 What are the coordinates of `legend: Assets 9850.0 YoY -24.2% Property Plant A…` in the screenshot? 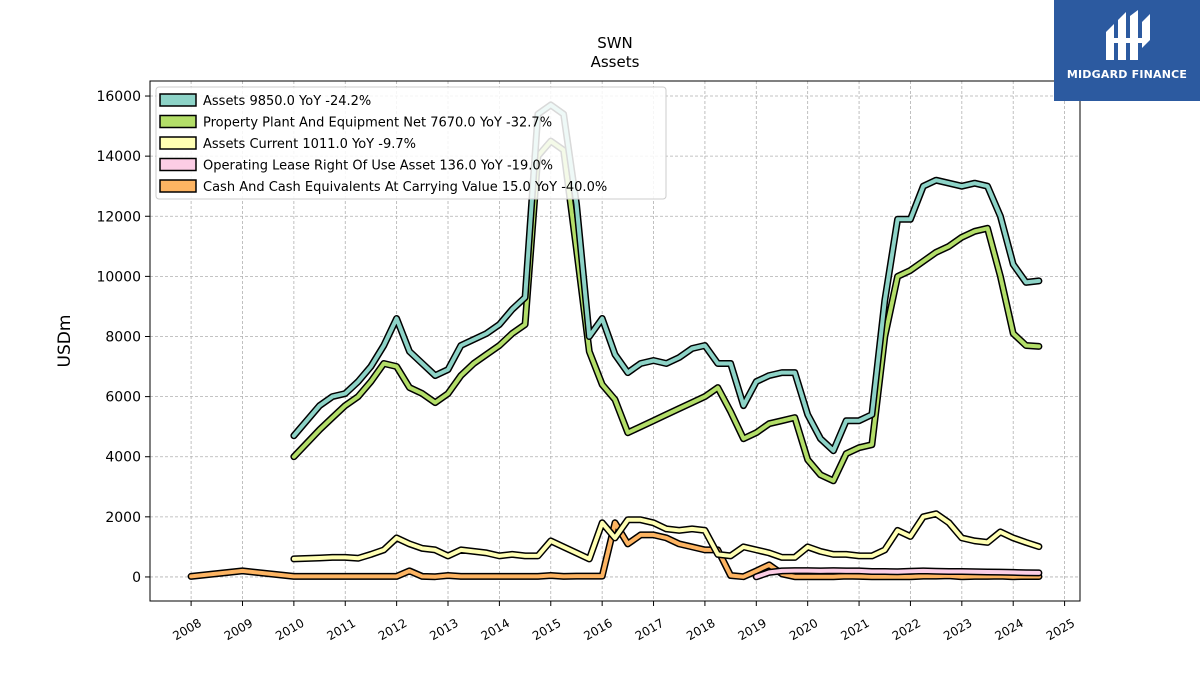 It's located at (411, 143).